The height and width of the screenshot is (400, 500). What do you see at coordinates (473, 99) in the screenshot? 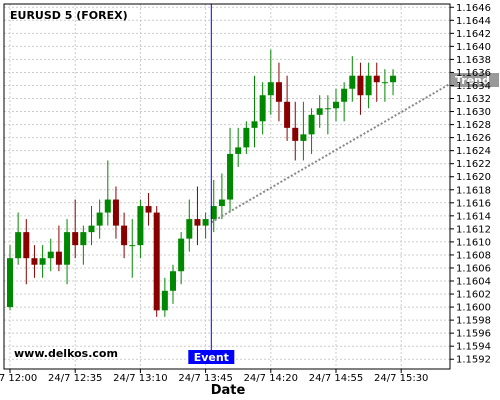
I see `y-tick-label: 1.1632` at bounding box center [473, 99].